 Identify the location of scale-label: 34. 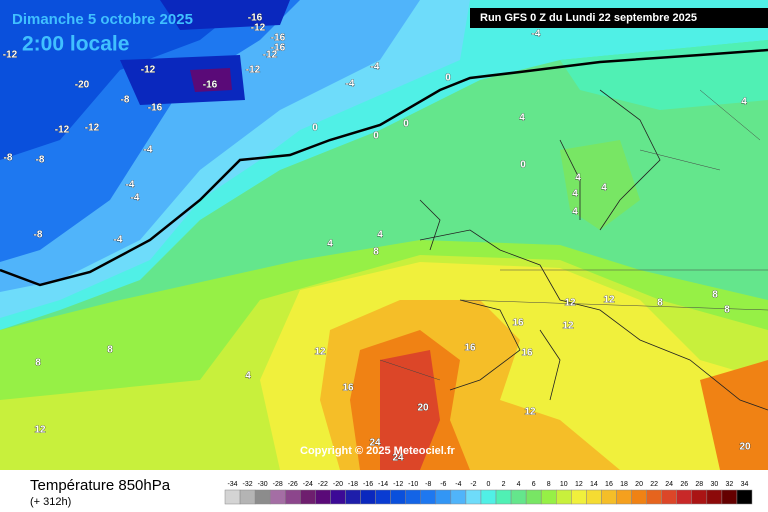
(745, 484).